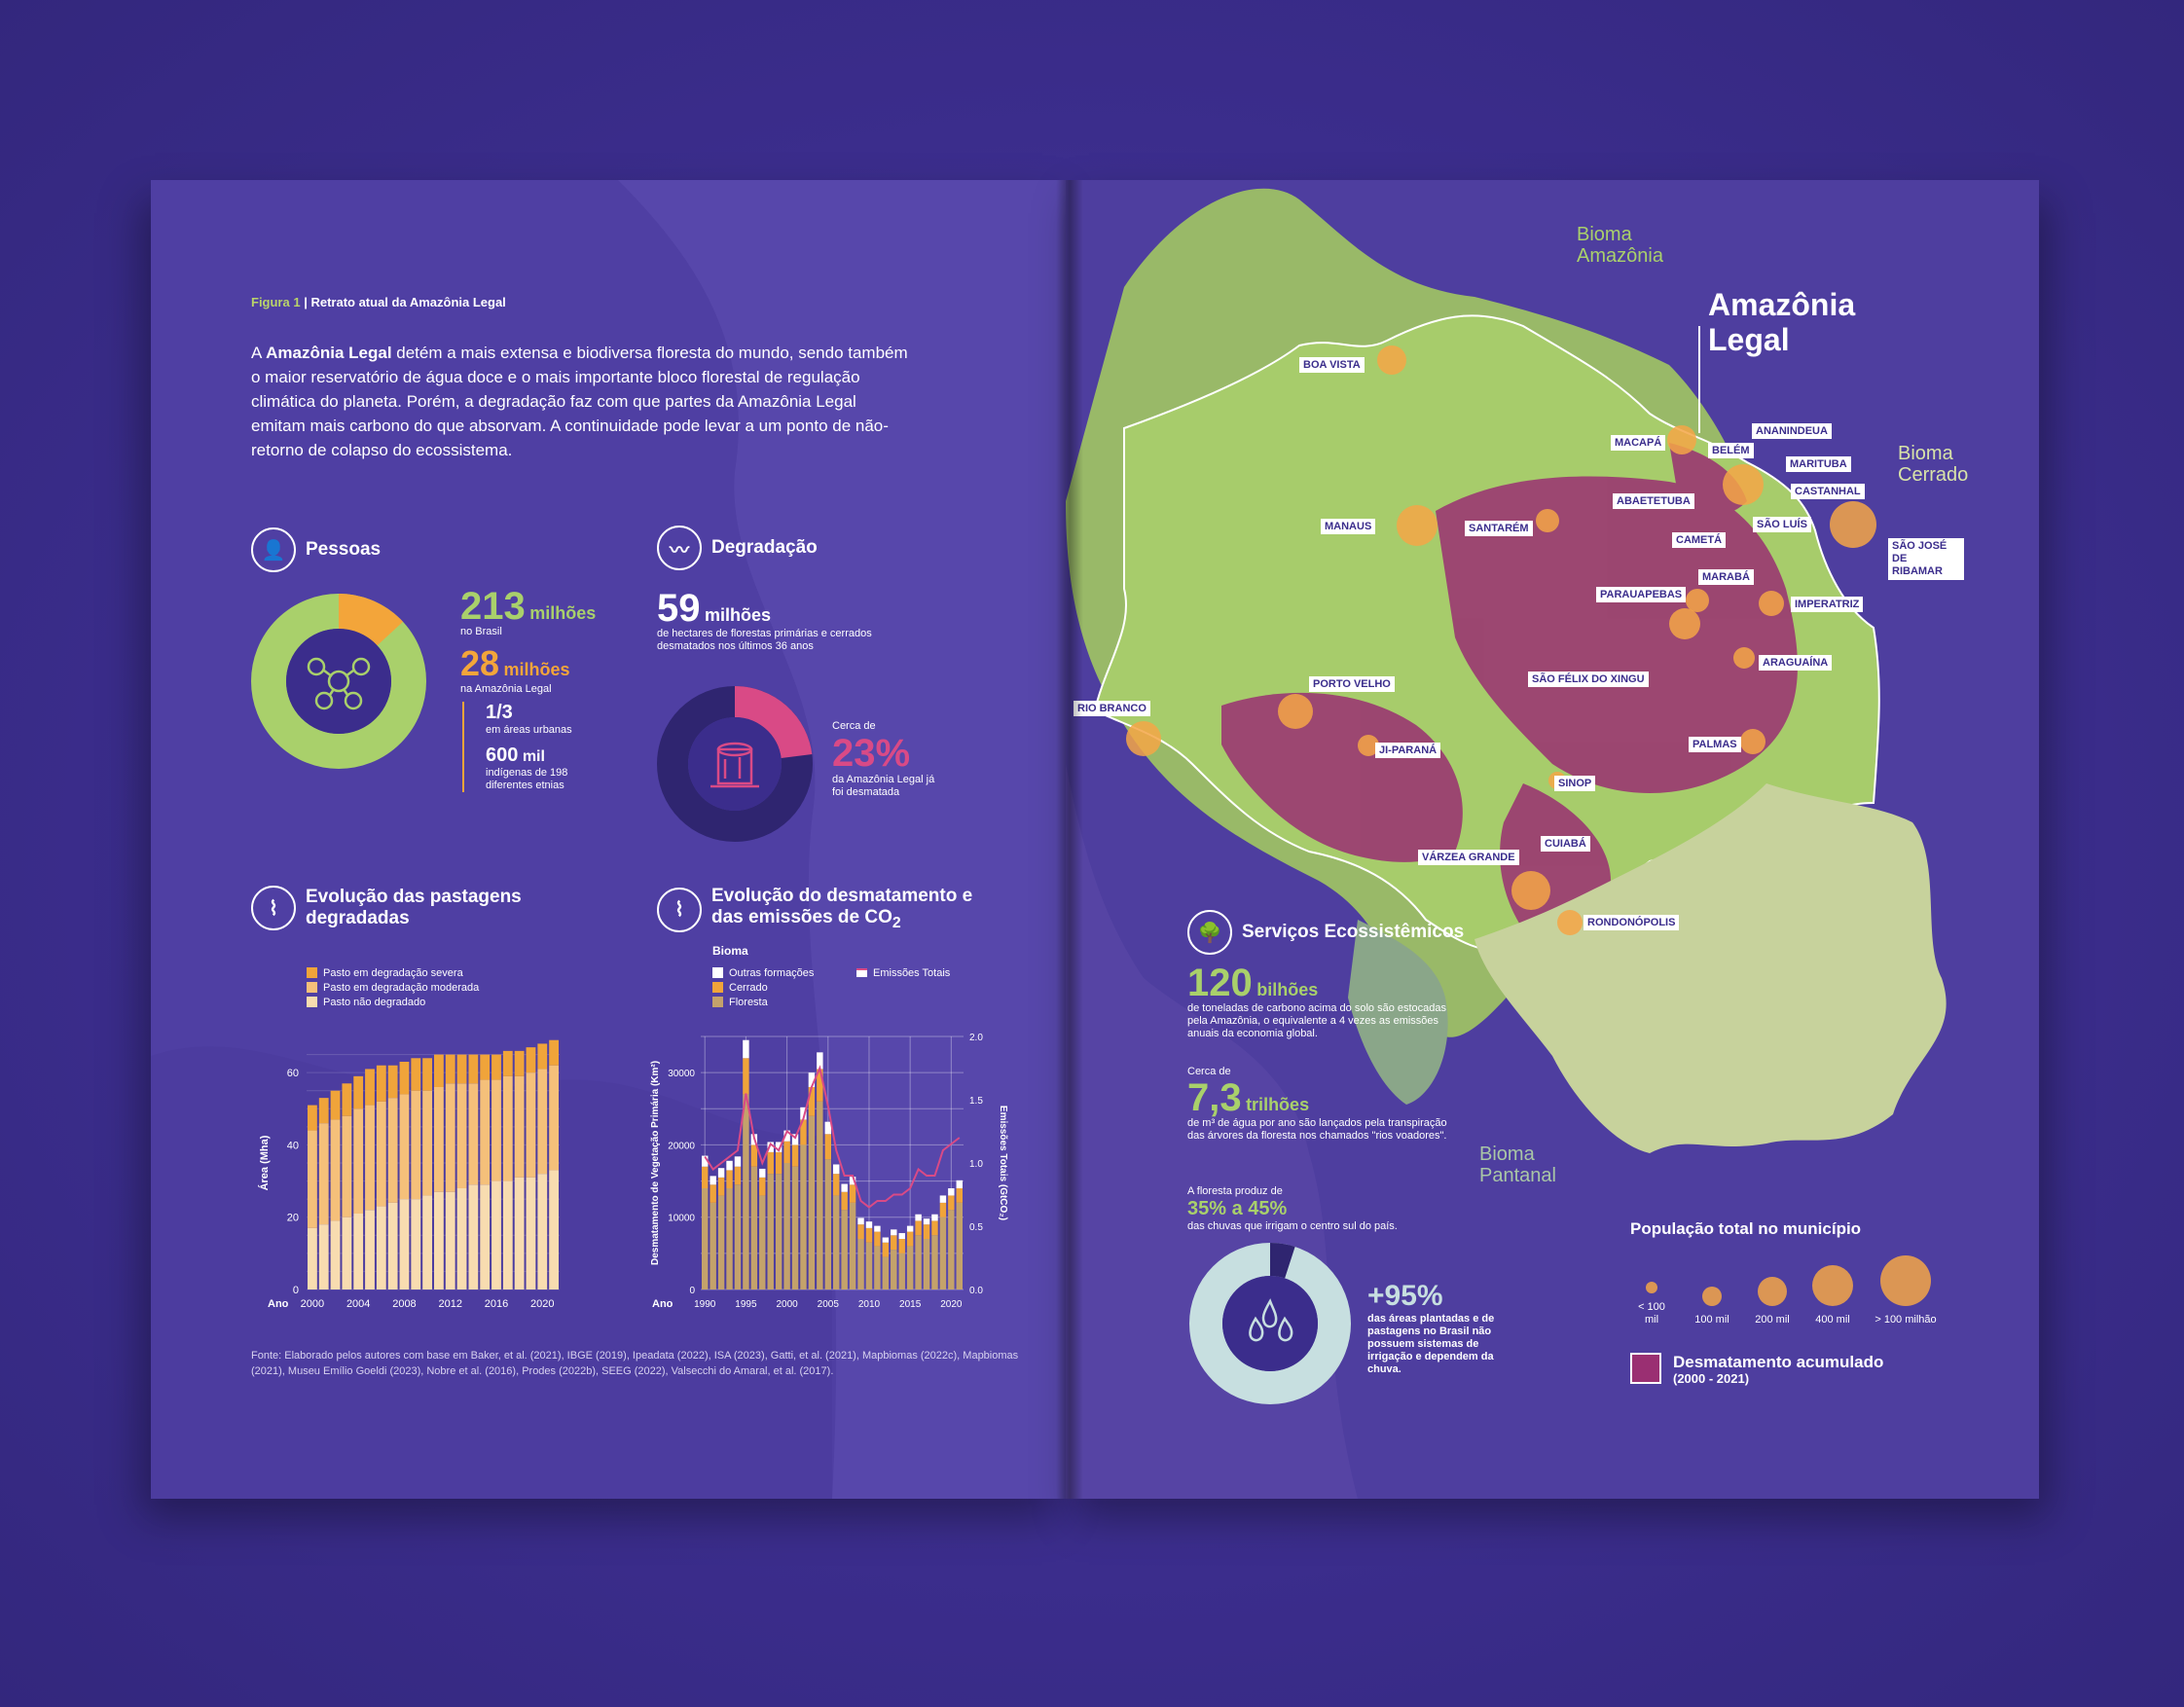 Image resolution: width=2184 pixels, height=1707 pixels. What do you see at coordinates (829, 1304) in the screenshot?
I see `x-tick-label: 2005` at bounding box center [829, 1304].